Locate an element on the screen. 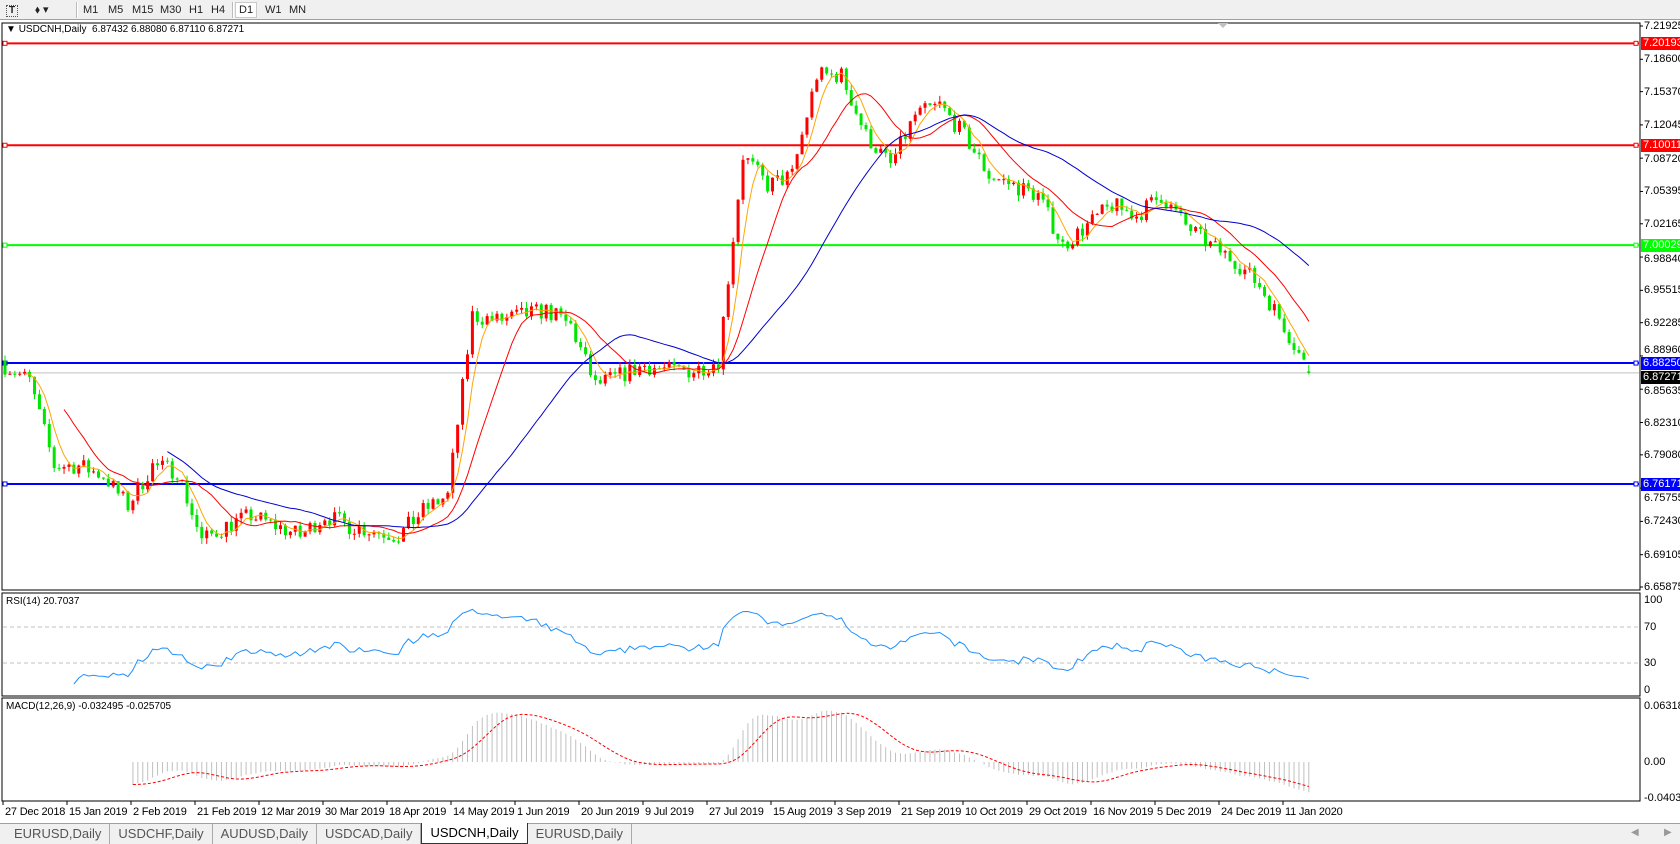 This screenshot has height=844, width=1680. price-axis-label: 7.15370 is located at coordinates (1662, 91).